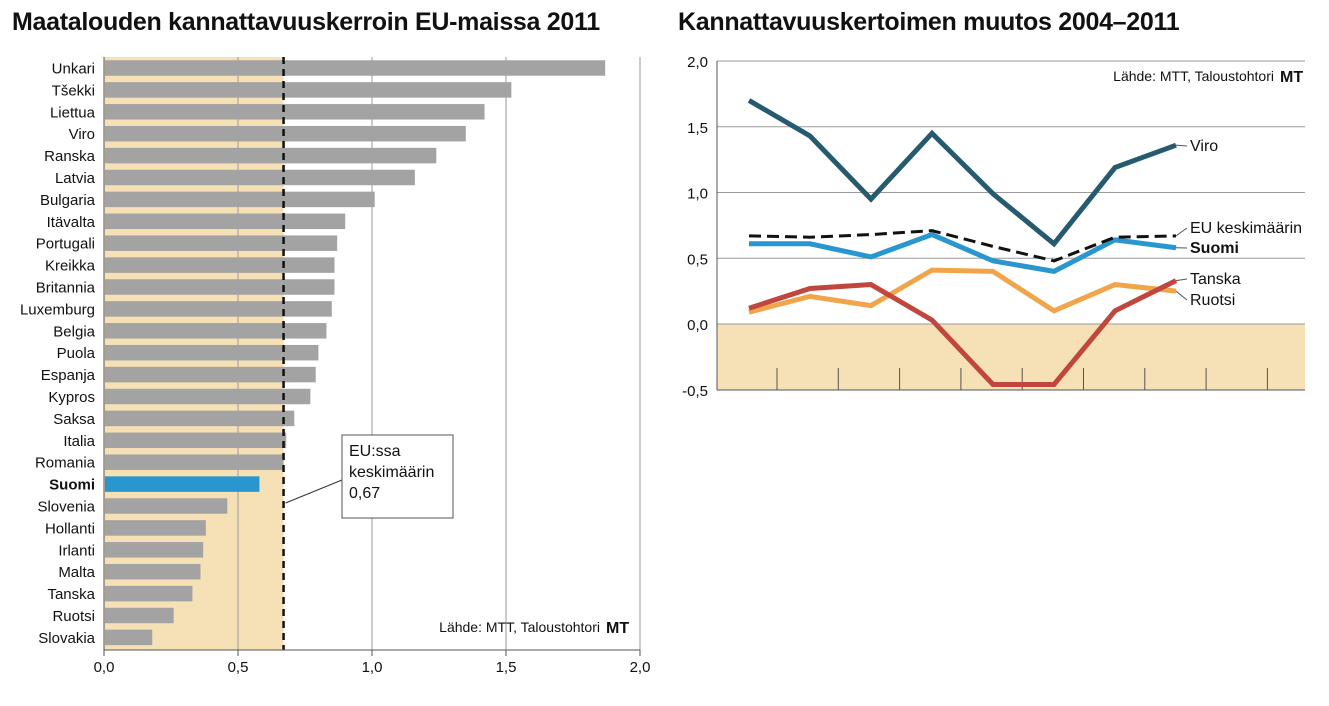 The image size is (1329, 706). What do you see at coordinates (73, 616) in the screenshot?
I see `category-label: Ruotsi` at bounding box center [73, 616].